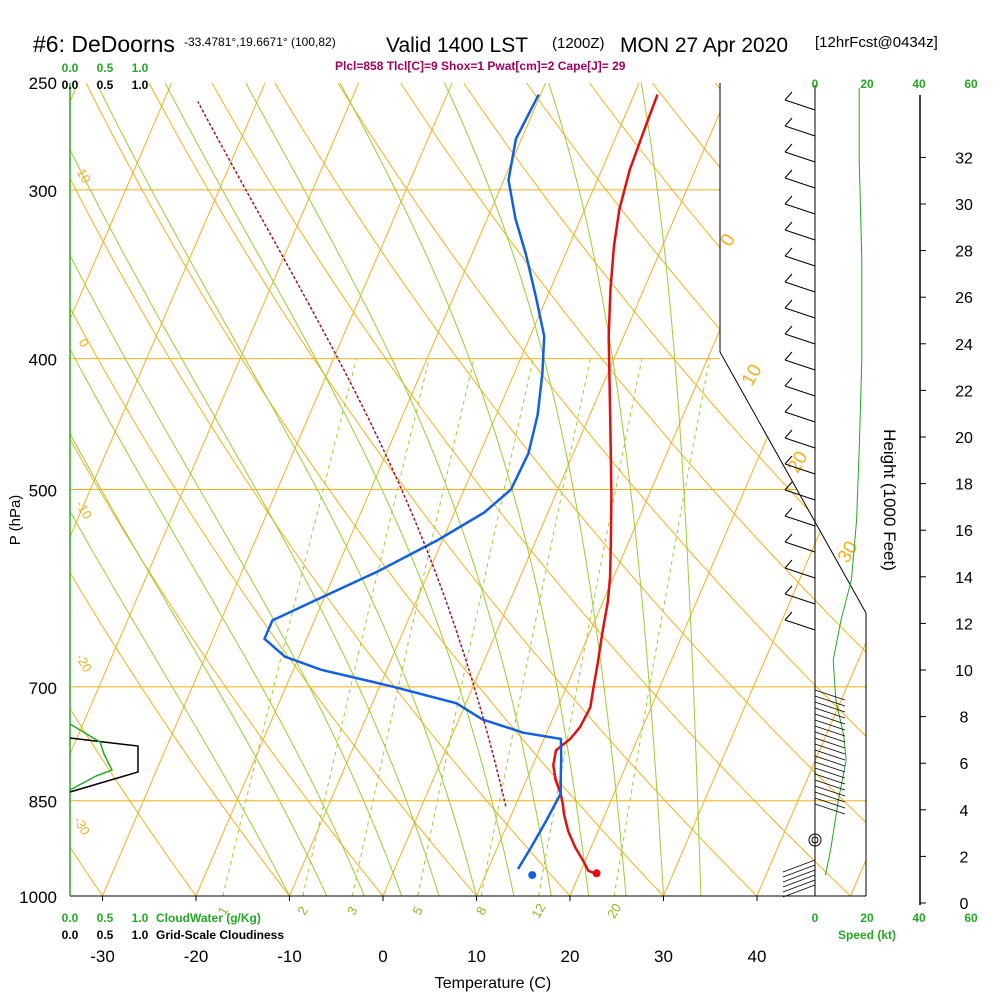 The height and width of the screenshot is (1000, 1000). I want to click on height-tick-label: 0, so click(964, 904).